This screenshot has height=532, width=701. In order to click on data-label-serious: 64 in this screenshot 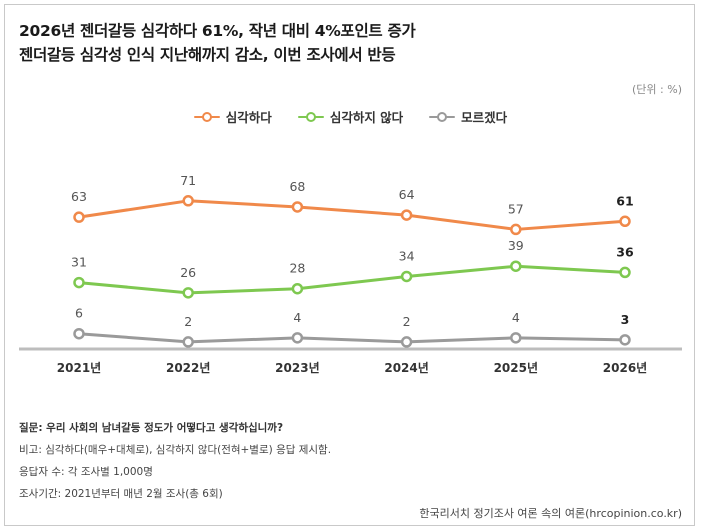, I will do `click(407, 194)`.